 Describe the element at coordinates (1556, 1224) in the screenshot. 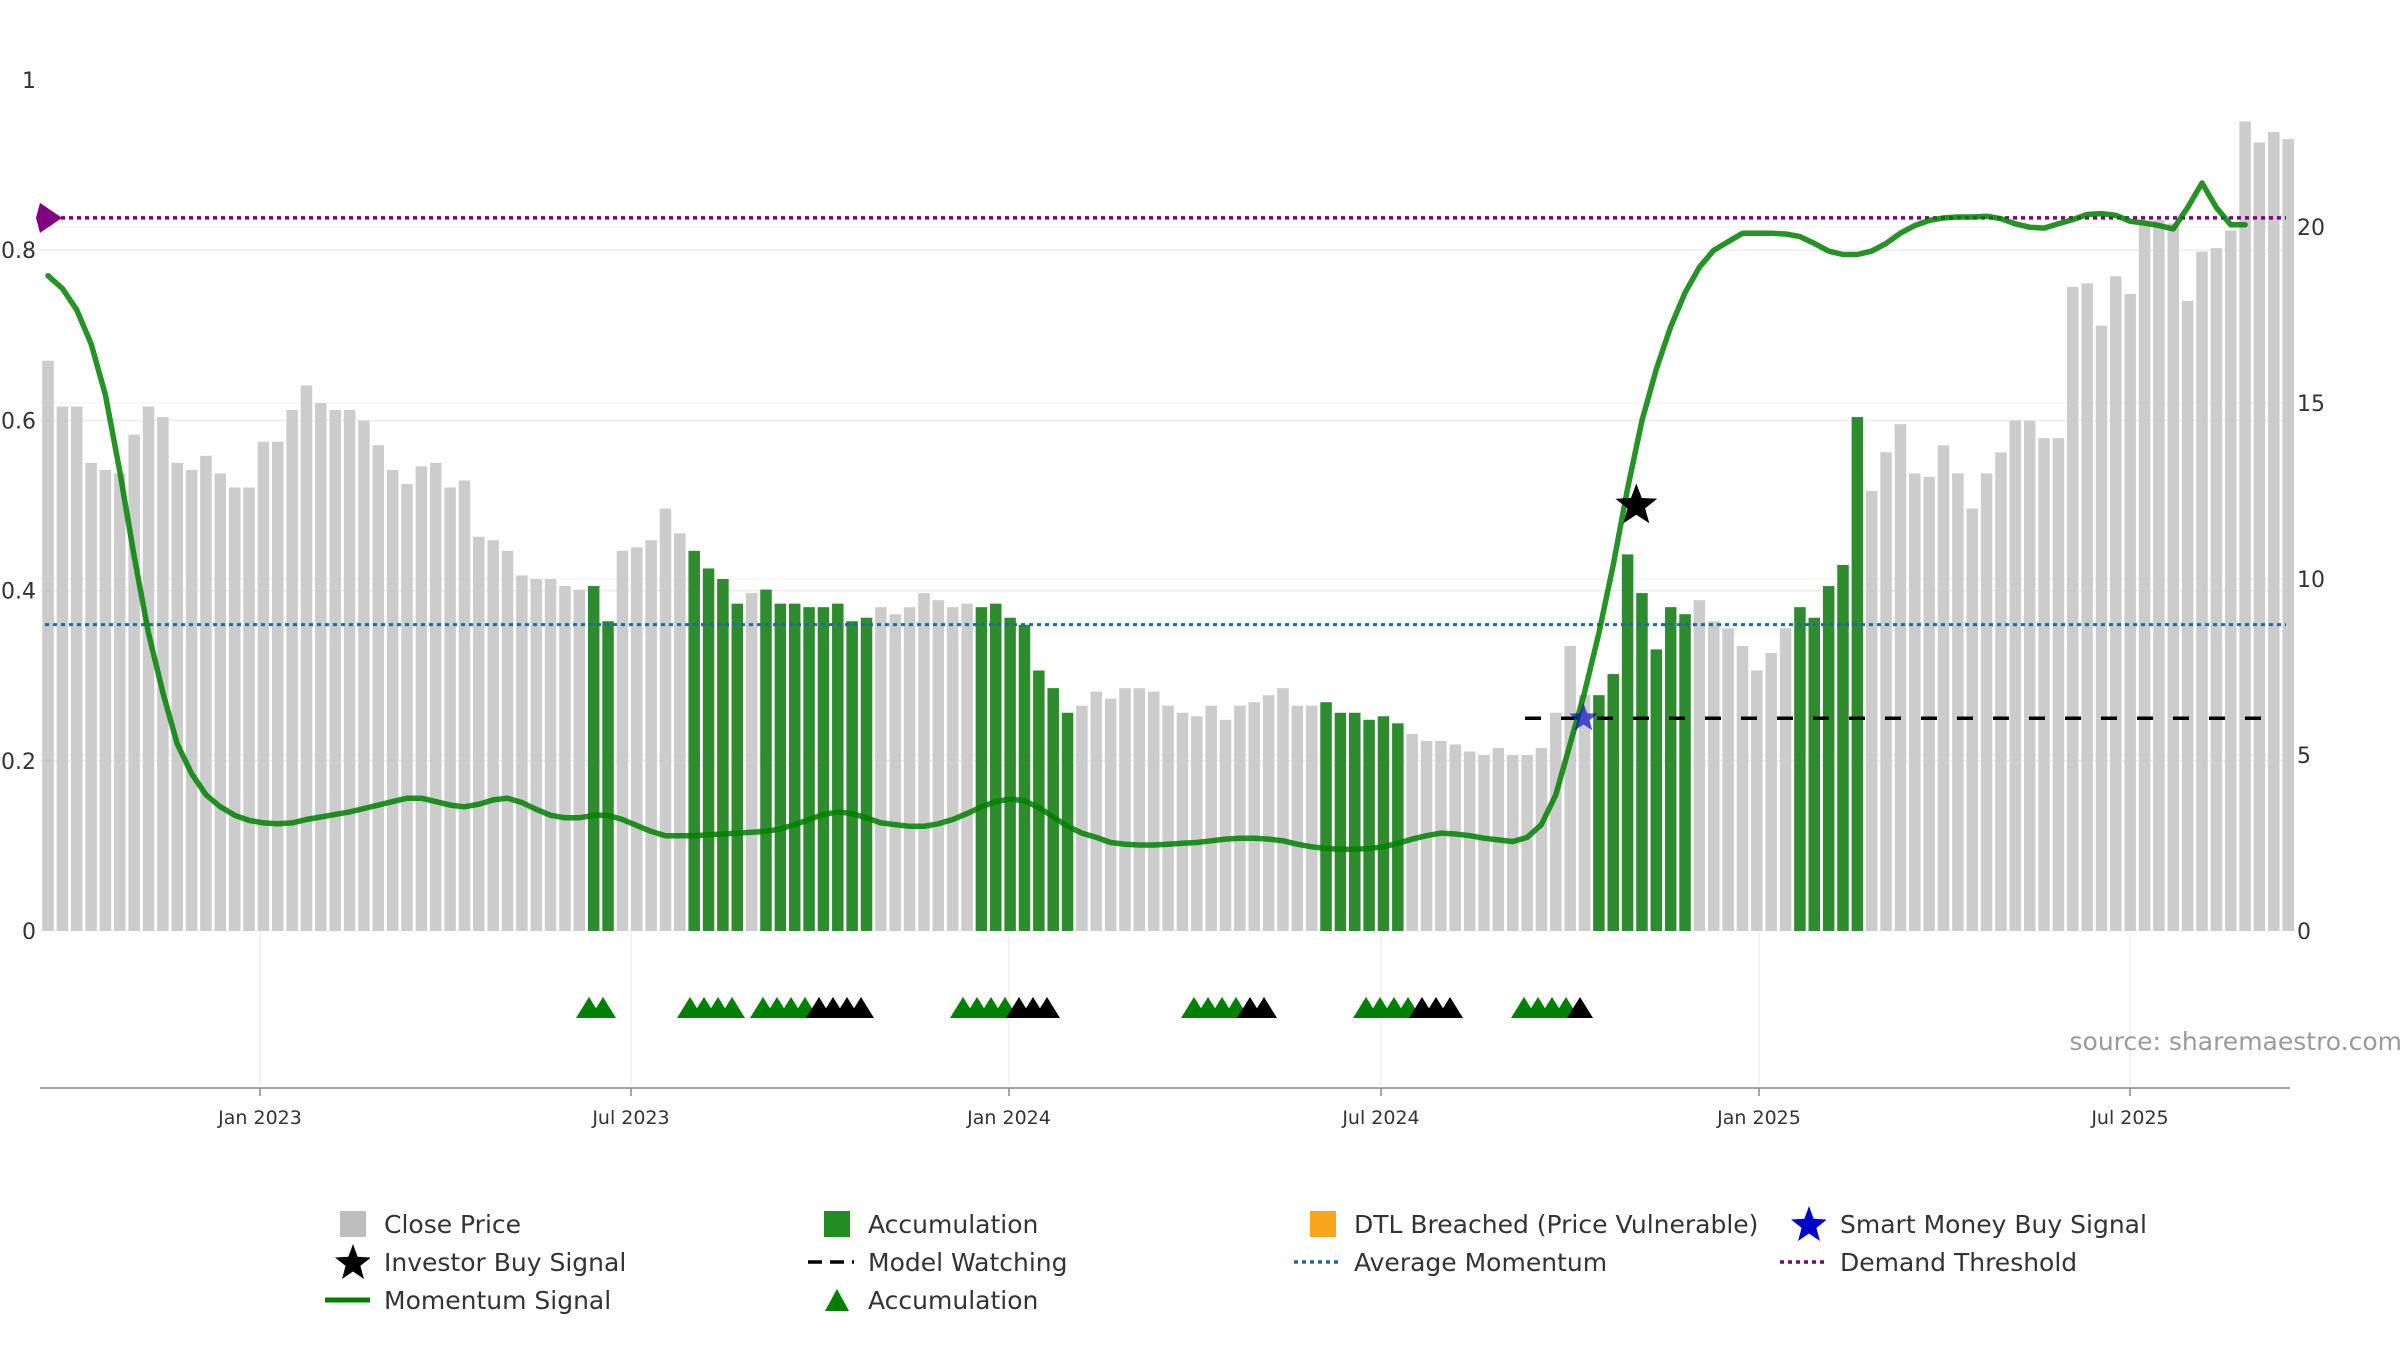

I see `legend-label-dtl-breached: DTL Breached (Price Vulnerable)` at that location.